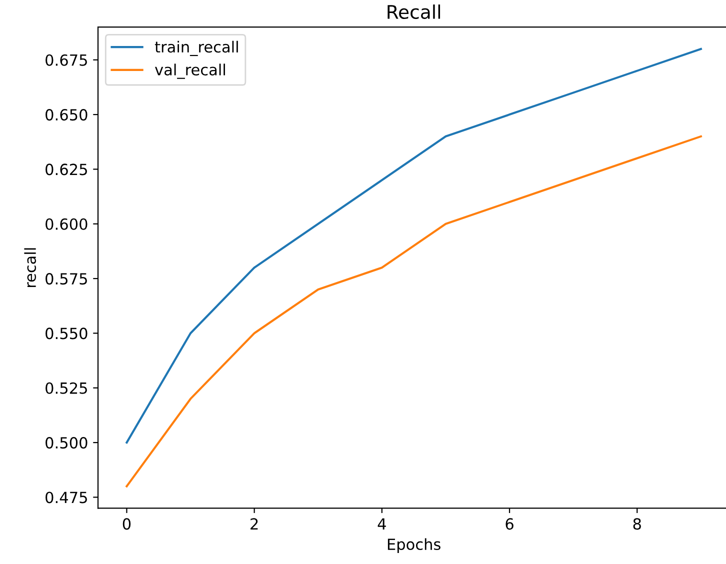 This screenshot has height=564, width=726. What do you see at coordinates (196, 48) in the screenshot?
I see `legend-label: train_recall` at bounding box center [196, 48].